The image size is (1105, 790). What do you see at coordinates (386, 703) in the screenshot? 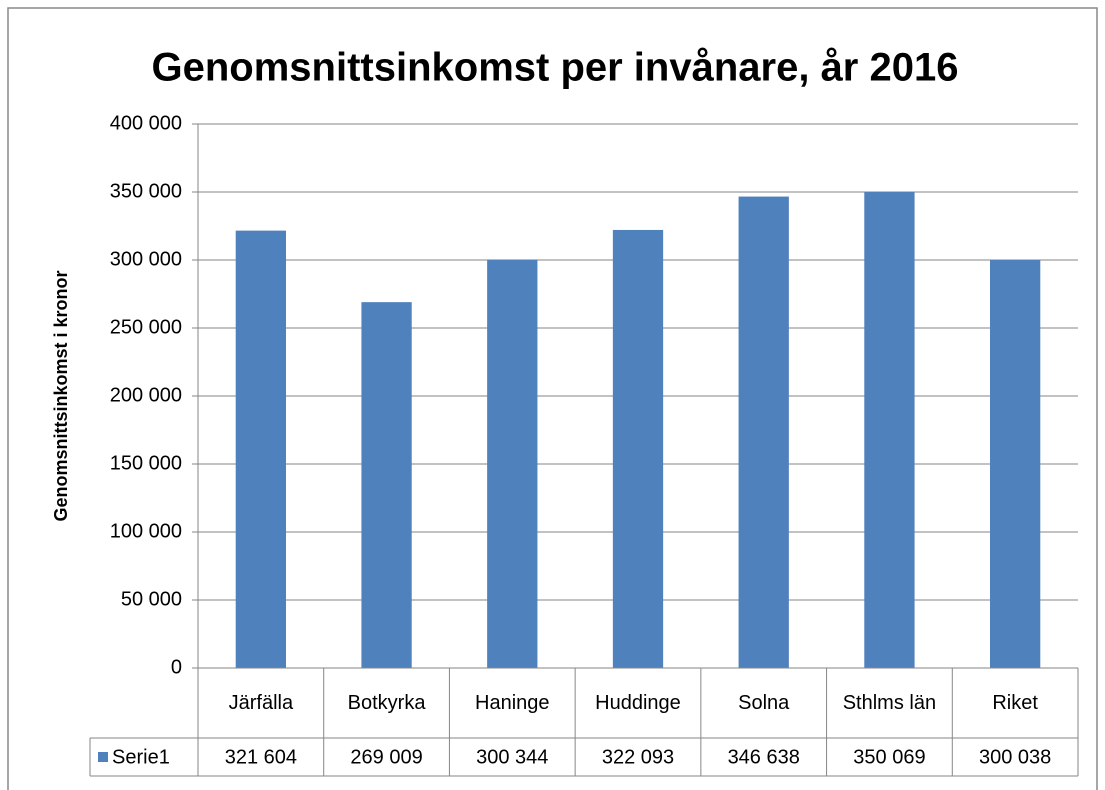
I see `x-tick-label: Botkyrka` at bounding box center [386, 703].